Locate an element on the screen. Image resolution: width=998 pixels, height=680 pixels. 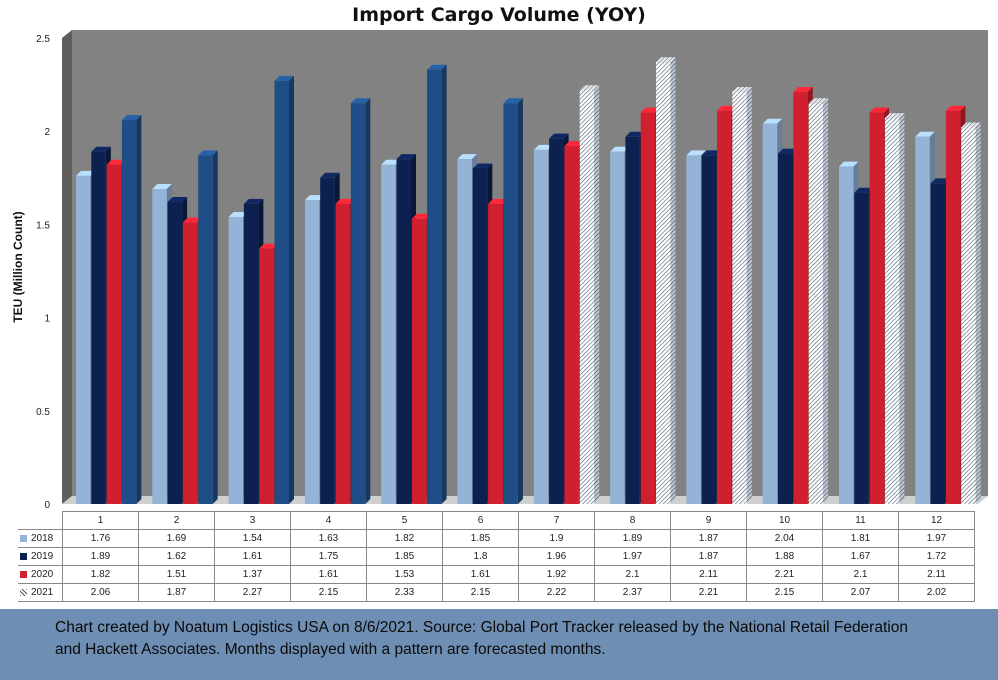
legend-series-name: 2018 is located at coordinates (42, 538).